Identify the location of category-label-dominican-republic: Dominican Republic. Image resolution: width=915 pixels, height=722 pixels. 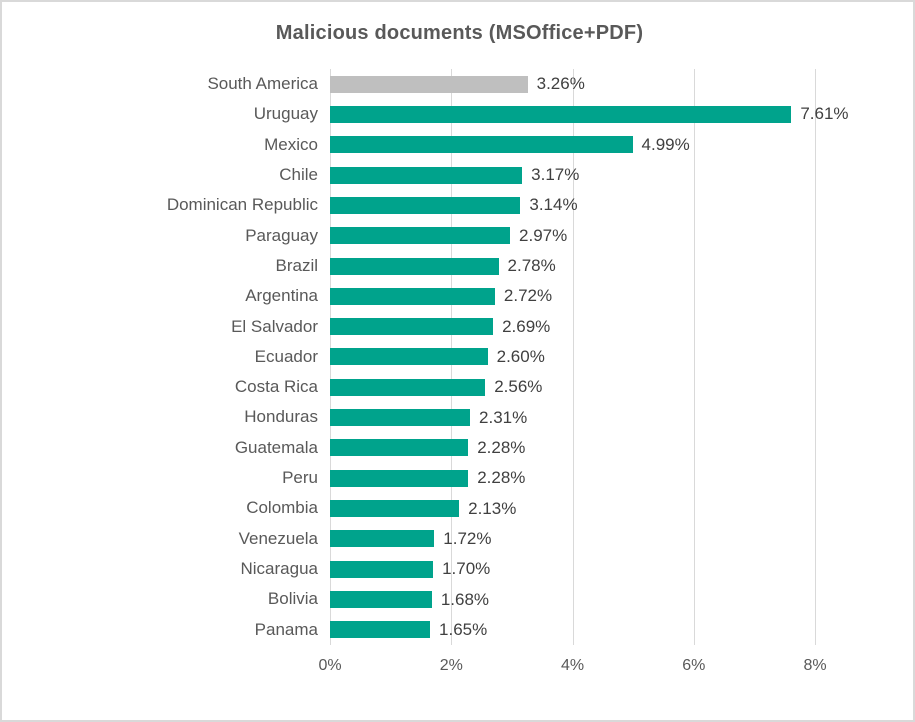
(242, 205).